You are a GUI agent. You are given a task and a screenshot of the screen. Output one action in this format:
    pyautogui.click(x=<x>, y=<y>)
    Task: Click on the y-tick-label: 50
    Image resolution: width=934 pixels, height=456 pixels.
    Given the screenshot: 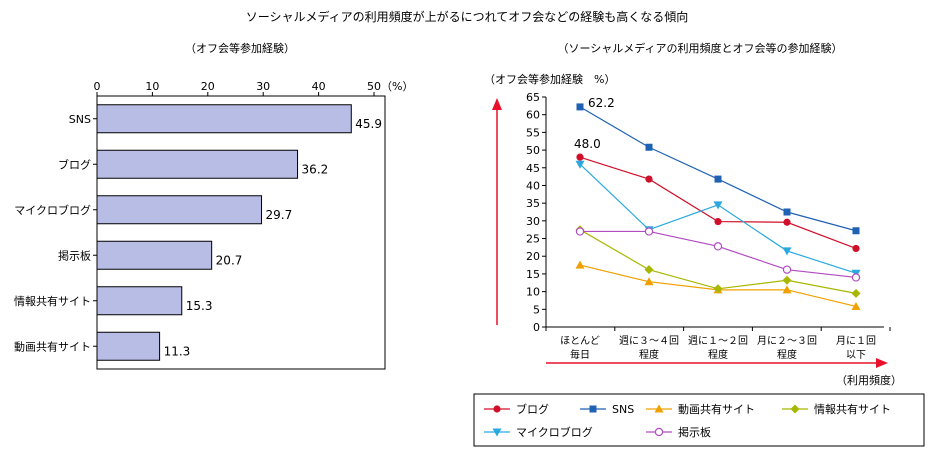 What is the action you would take?
    pyautogui.click(x=533, y=150)
    